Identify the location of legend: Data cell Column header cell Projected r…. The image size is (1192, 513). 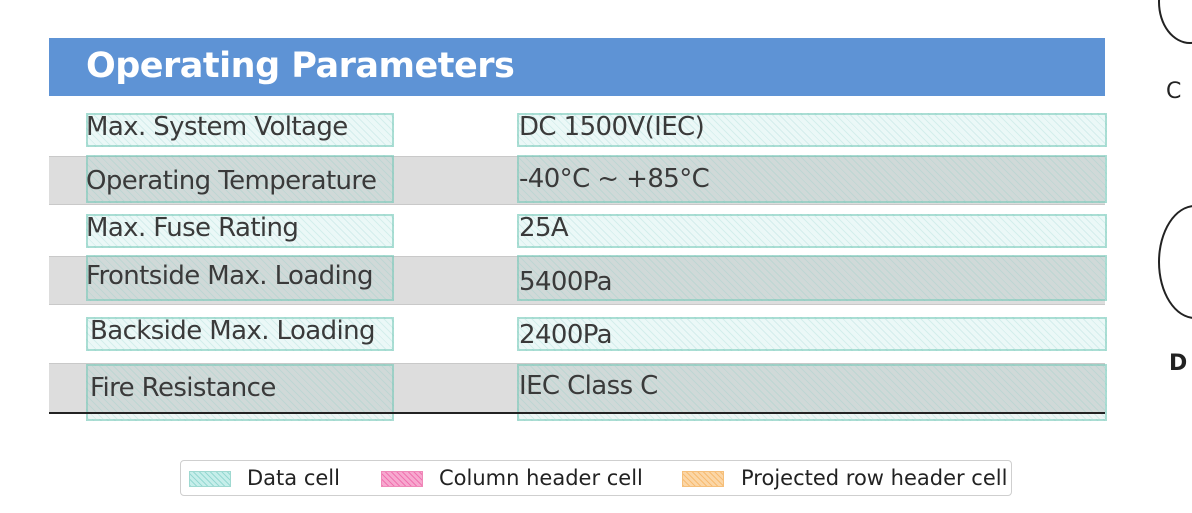
(596, 478).